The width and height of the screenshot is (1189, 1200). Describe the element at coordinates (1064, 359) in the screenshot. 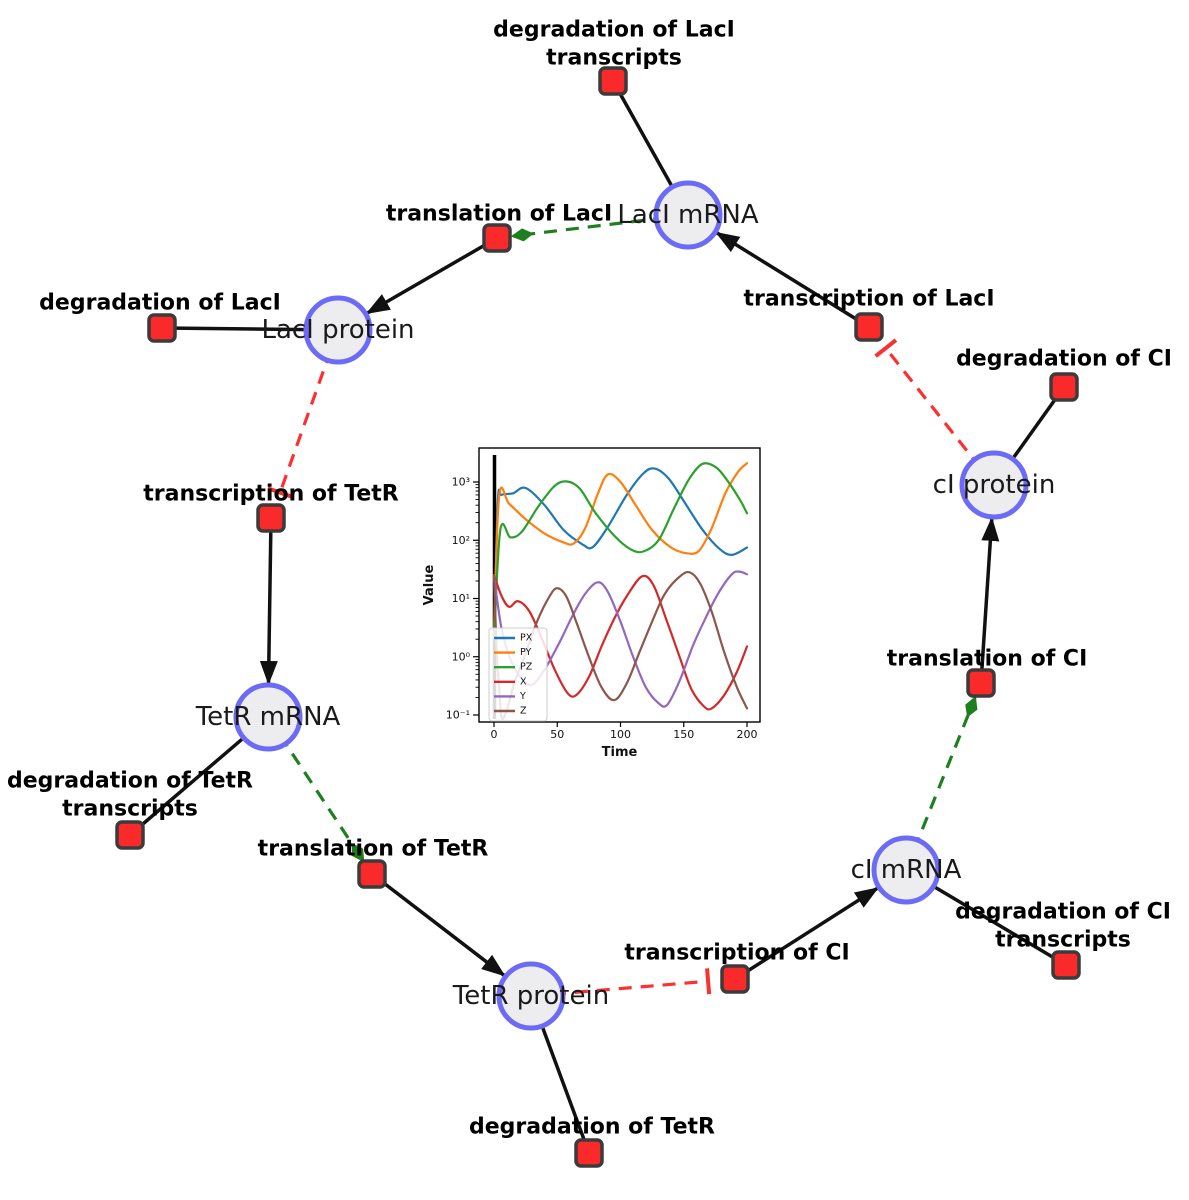

I see `reaction-label-deg-ci: degradation of CI` at that location.